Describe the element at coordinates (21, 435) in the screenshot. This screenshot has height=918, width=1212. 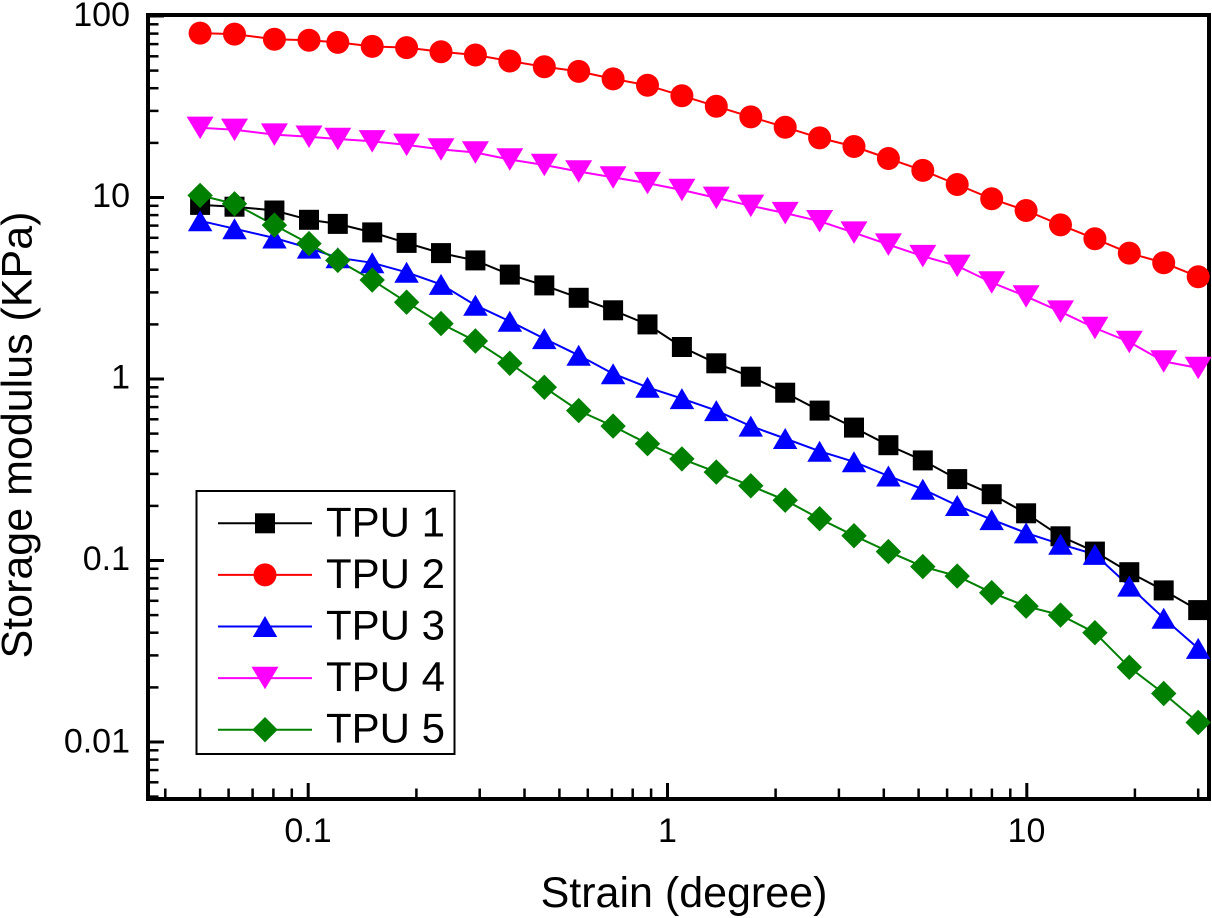
I see `svg-text: Storage modulus (KPa)` at that location.